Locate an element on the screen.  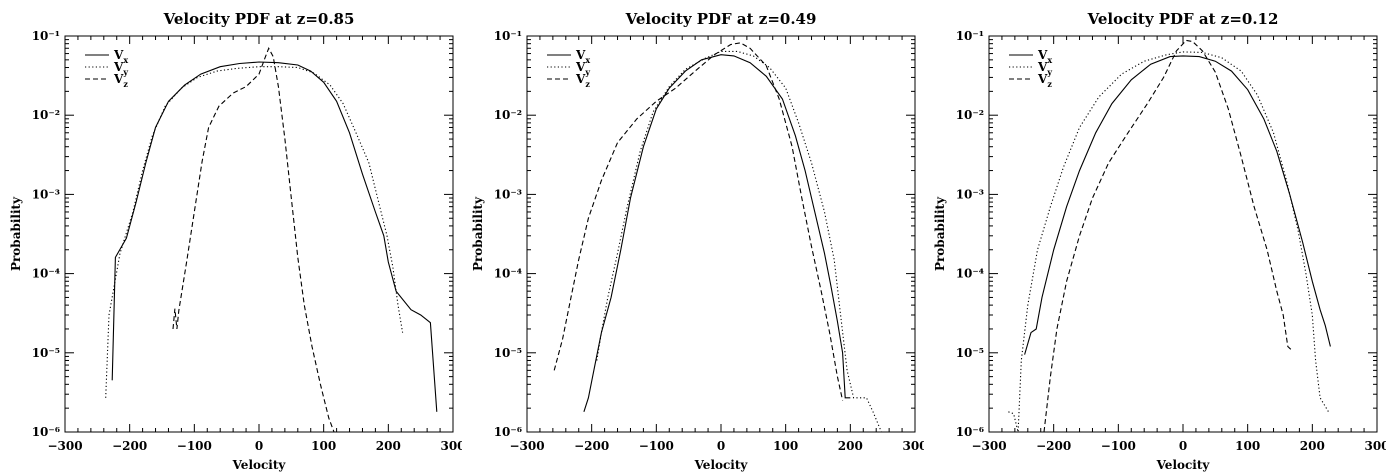
chart-title: Velocity PDF at z=0.85 is located at coordinates (259, 19).